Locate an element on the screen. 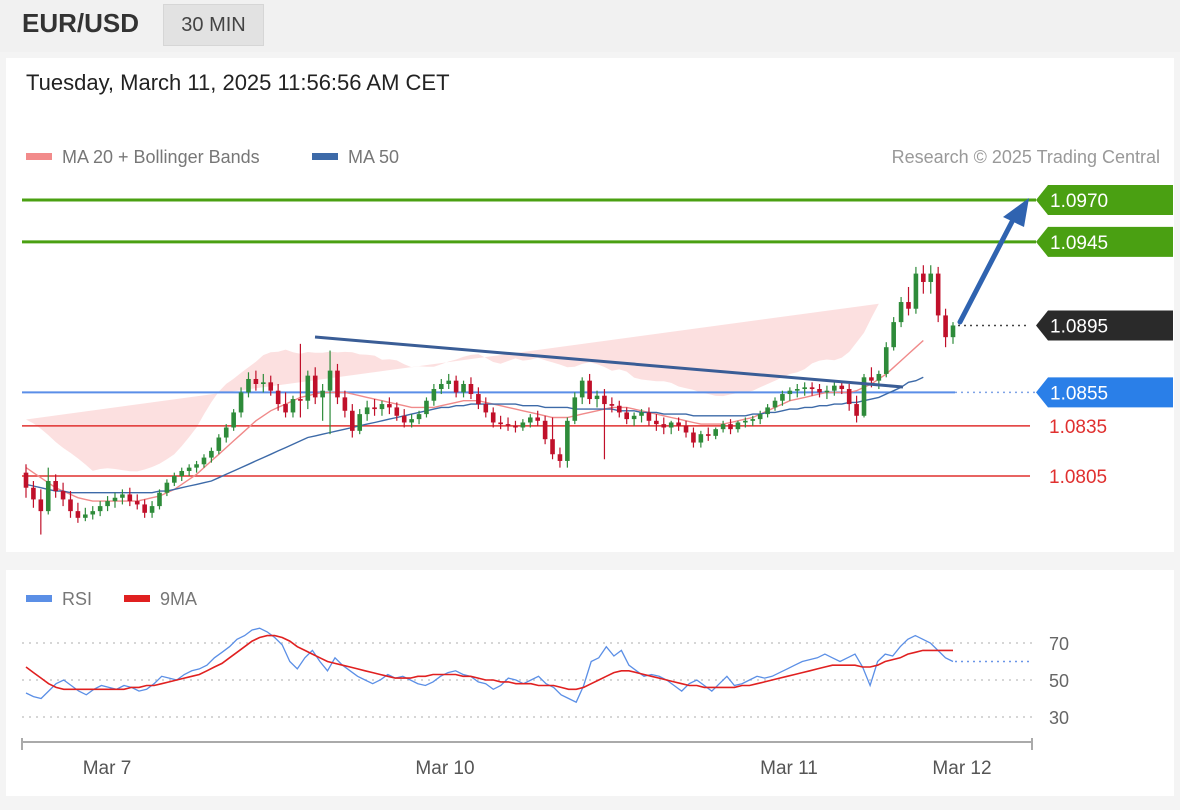 The height and width of the screenshot is (810, 1180). price-tag-text: 1.0945 is located at coordinates (1079, 243).